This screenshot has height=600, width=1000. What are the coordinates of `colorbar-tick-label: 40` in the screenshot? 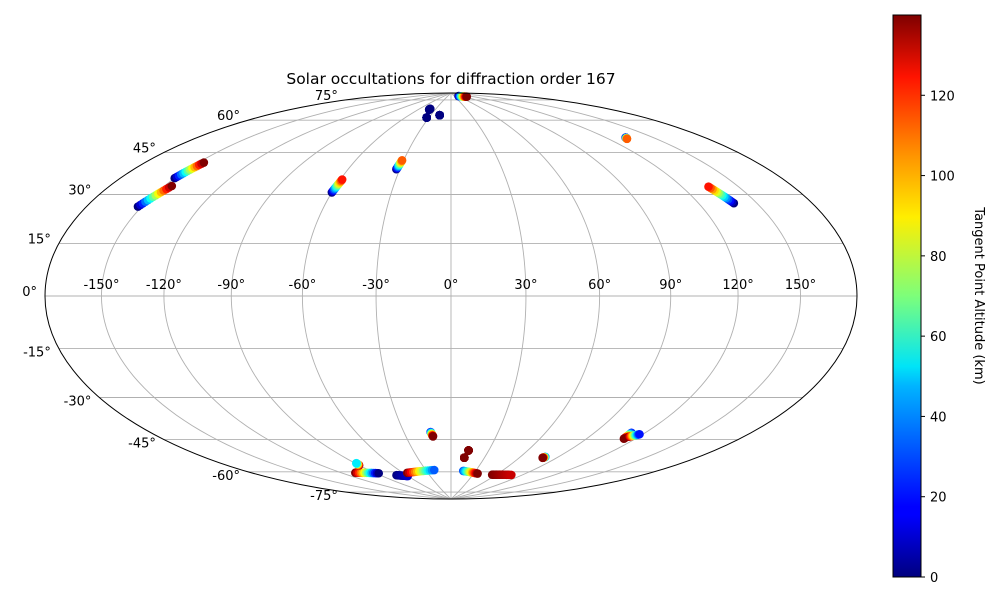 It's located at (938, 417).